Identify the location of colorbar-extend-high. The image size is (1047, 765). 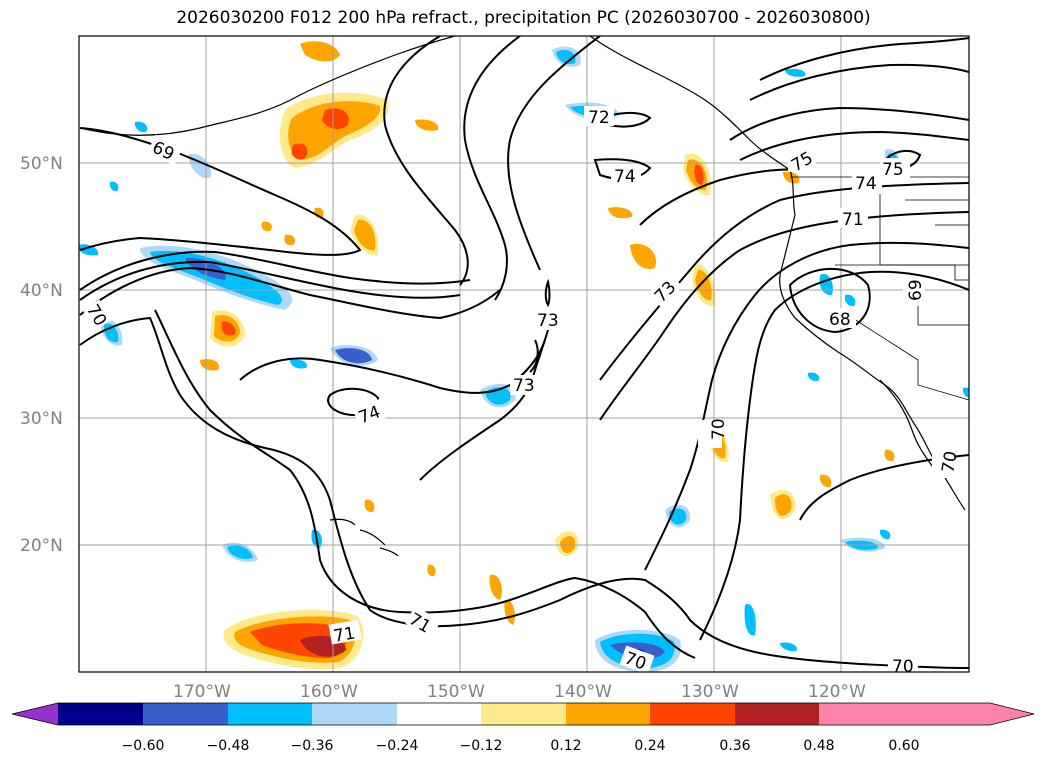
(969, 714).